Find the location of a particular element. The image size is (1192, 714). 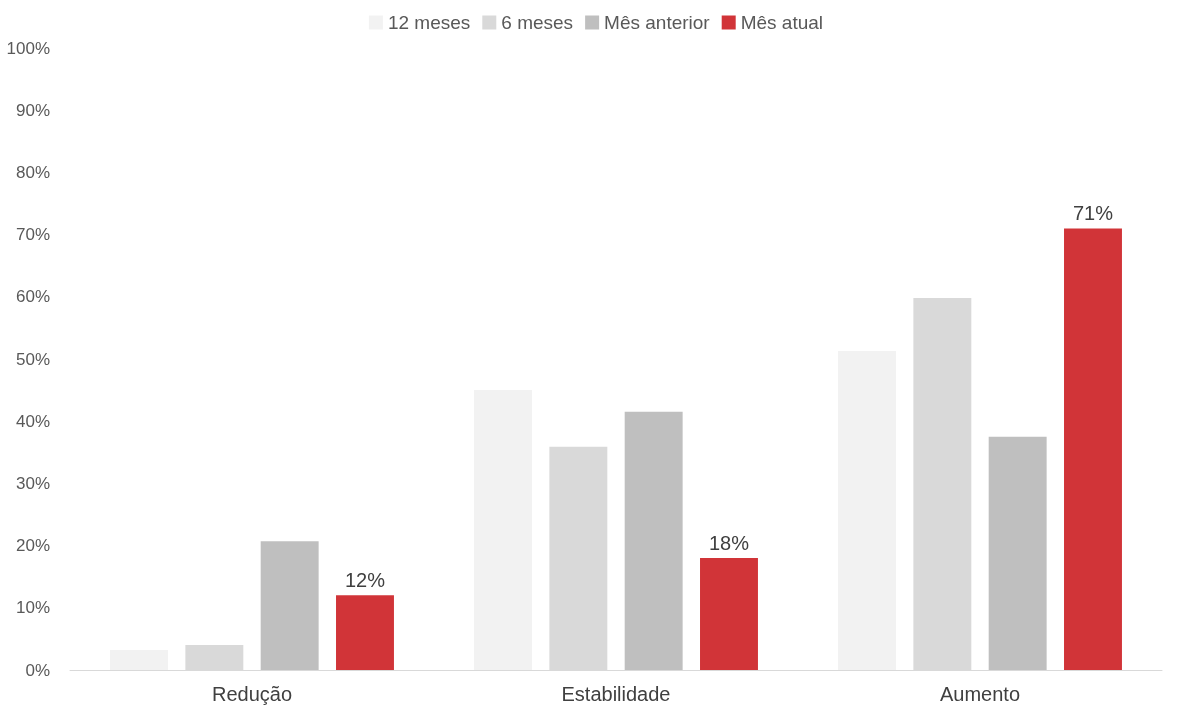

legend-label: 6 meses is located at coordinates (537, 22).